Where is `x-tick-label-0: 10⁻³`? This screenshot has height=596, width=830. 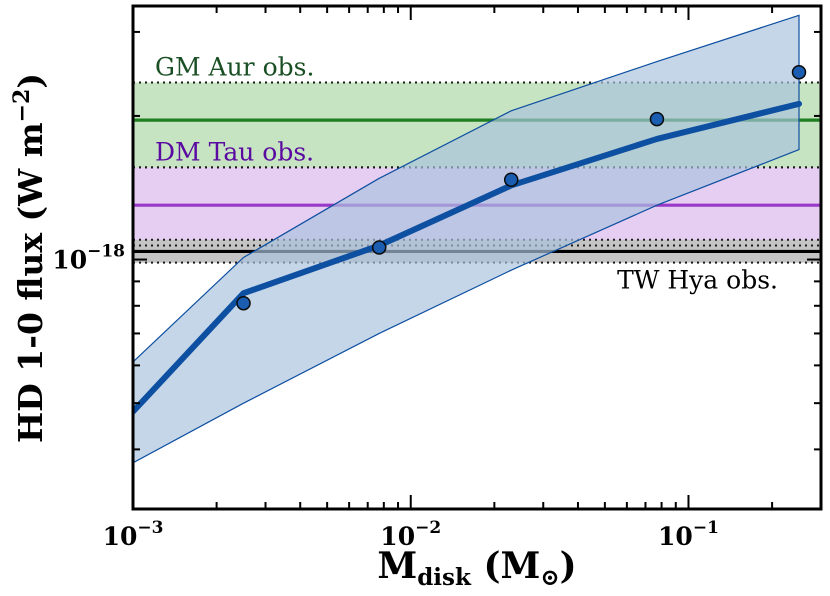 x-tick-label-0: 10⁻³ is located at coordinates (133, 534).